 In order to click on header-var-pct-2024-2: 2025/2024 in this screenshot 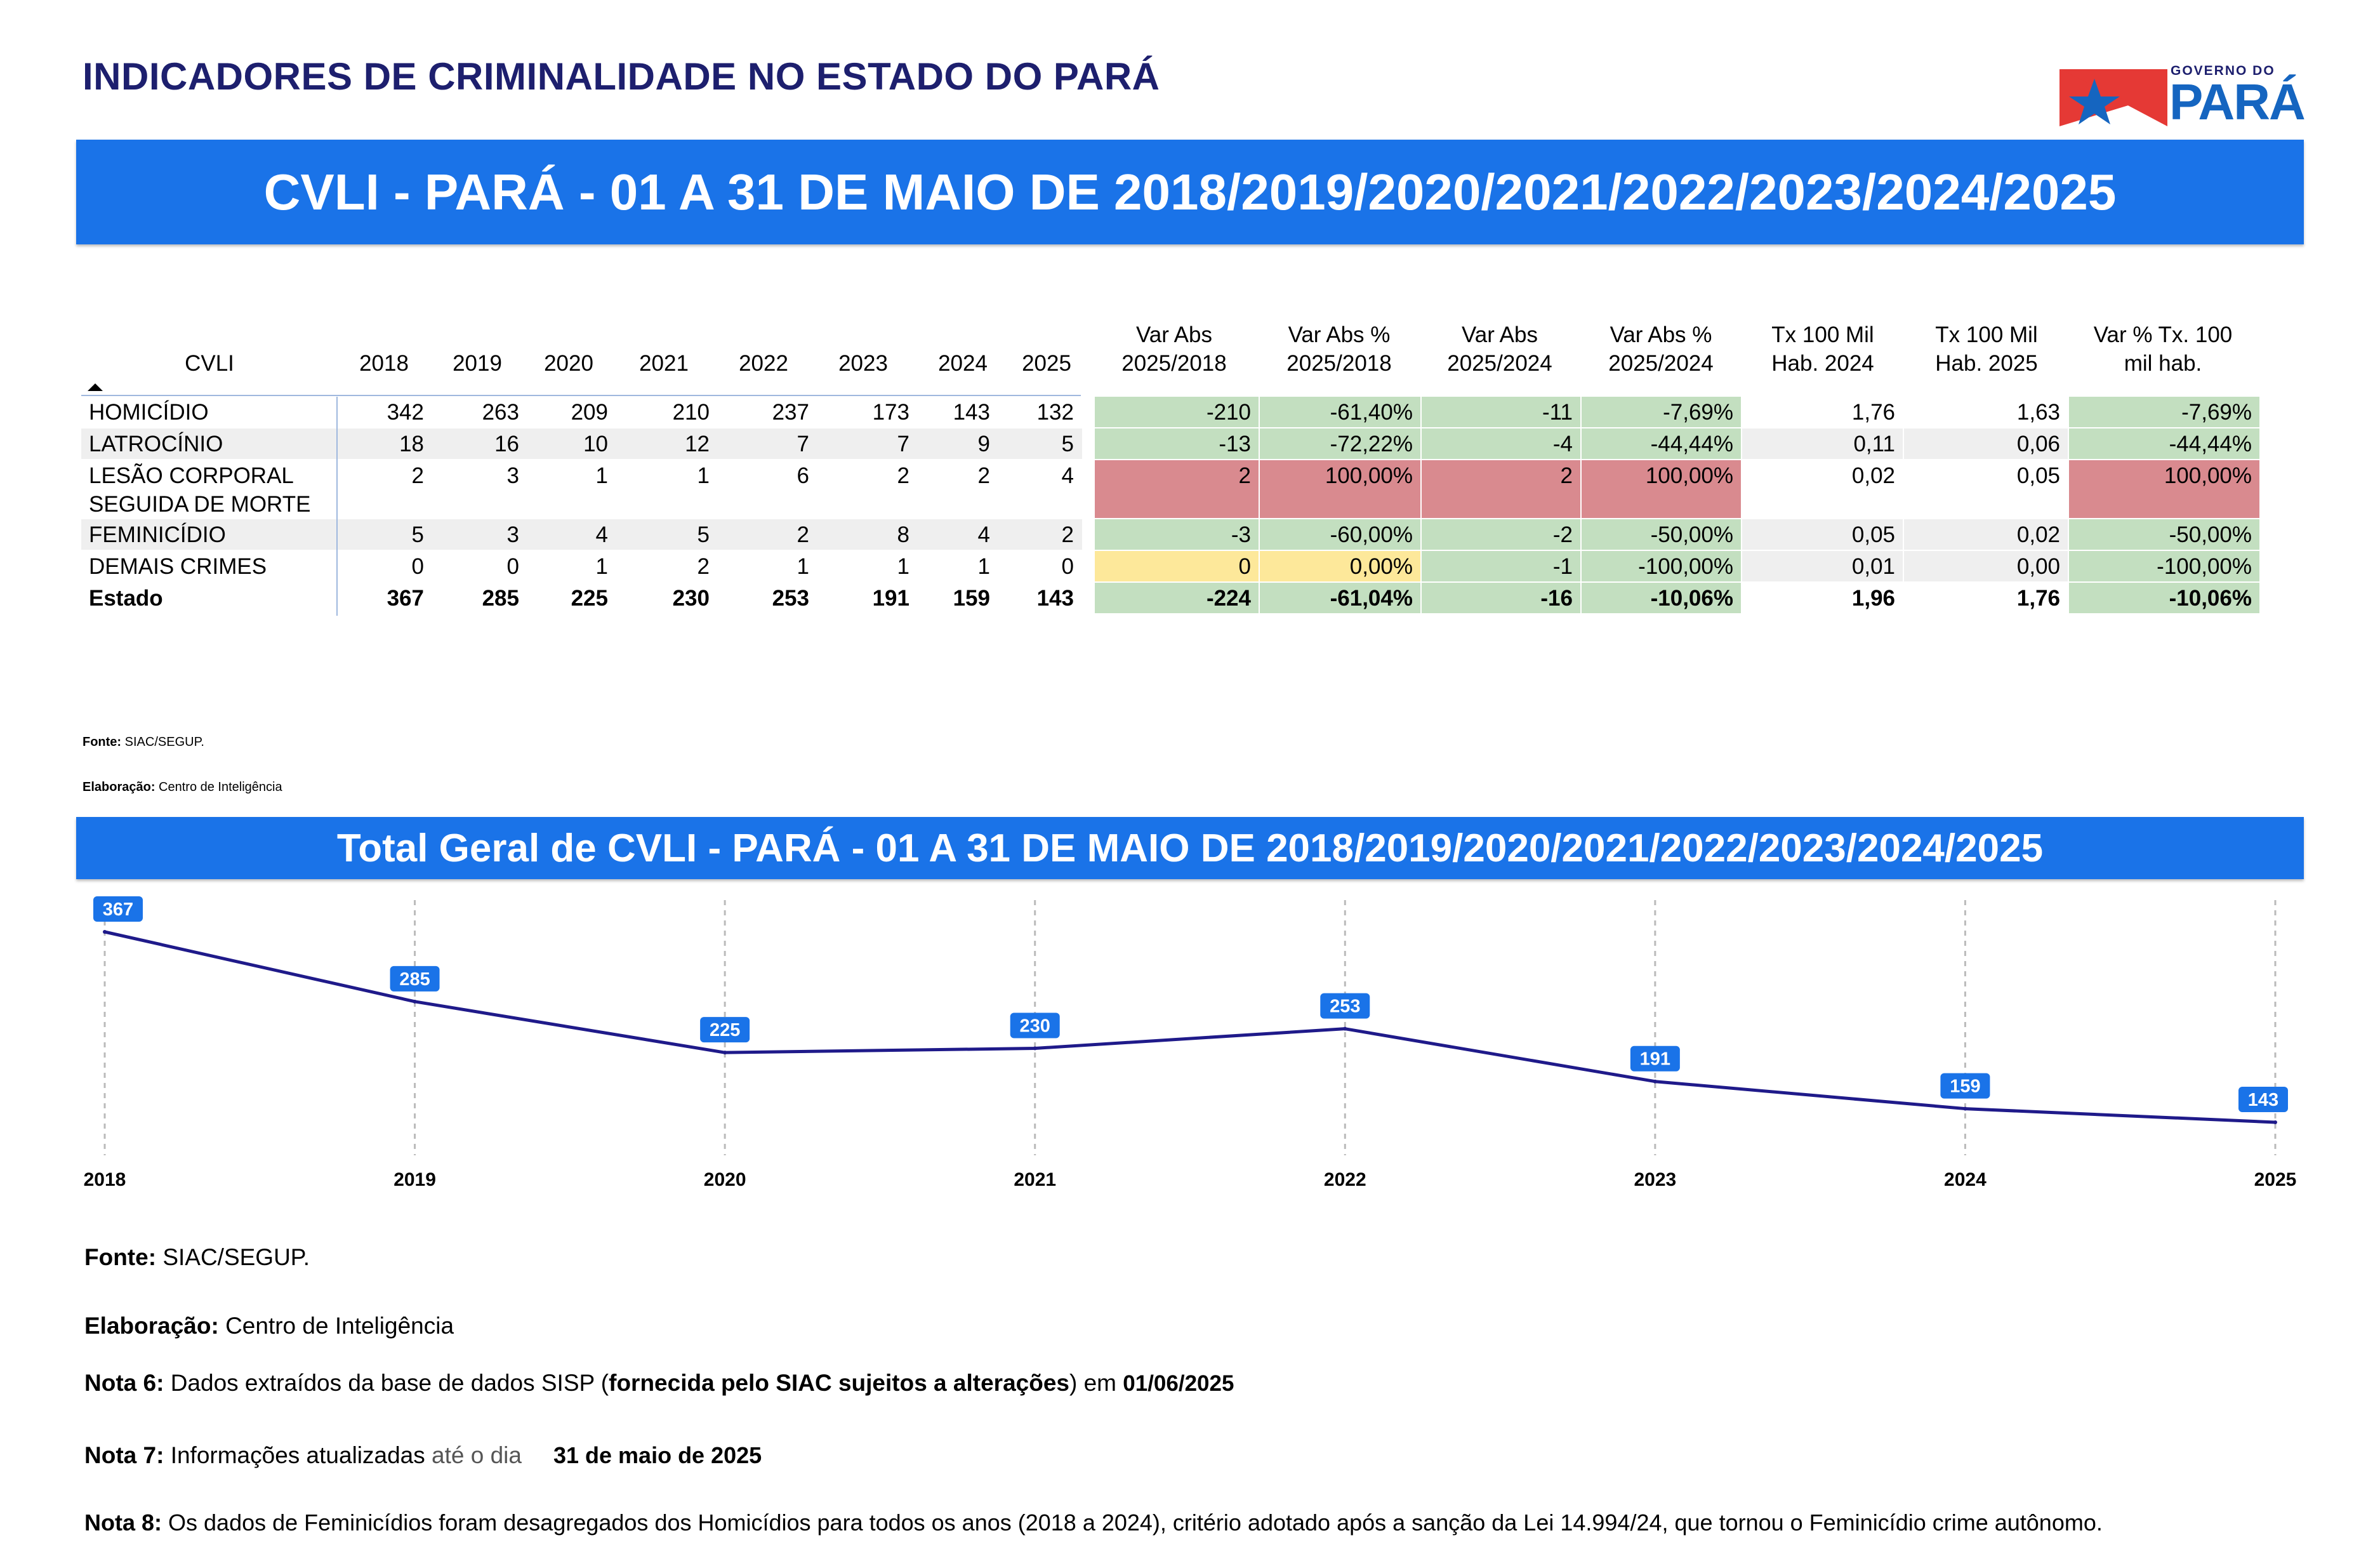, I will do `click(1661, 363)`.